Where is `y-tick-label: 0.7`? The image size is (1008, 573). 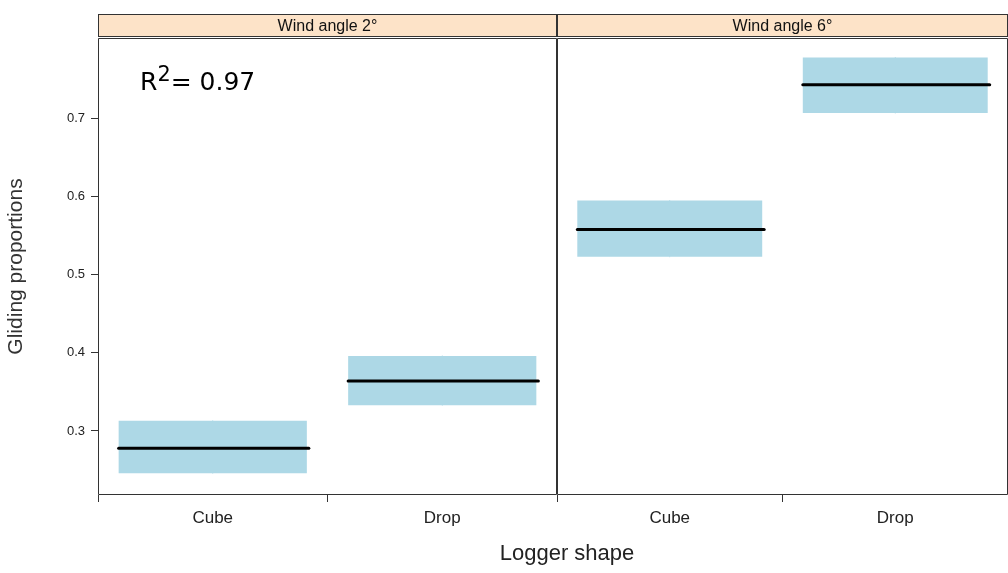 y-tick-label: 0.7 is located at coordinates (75, 118).